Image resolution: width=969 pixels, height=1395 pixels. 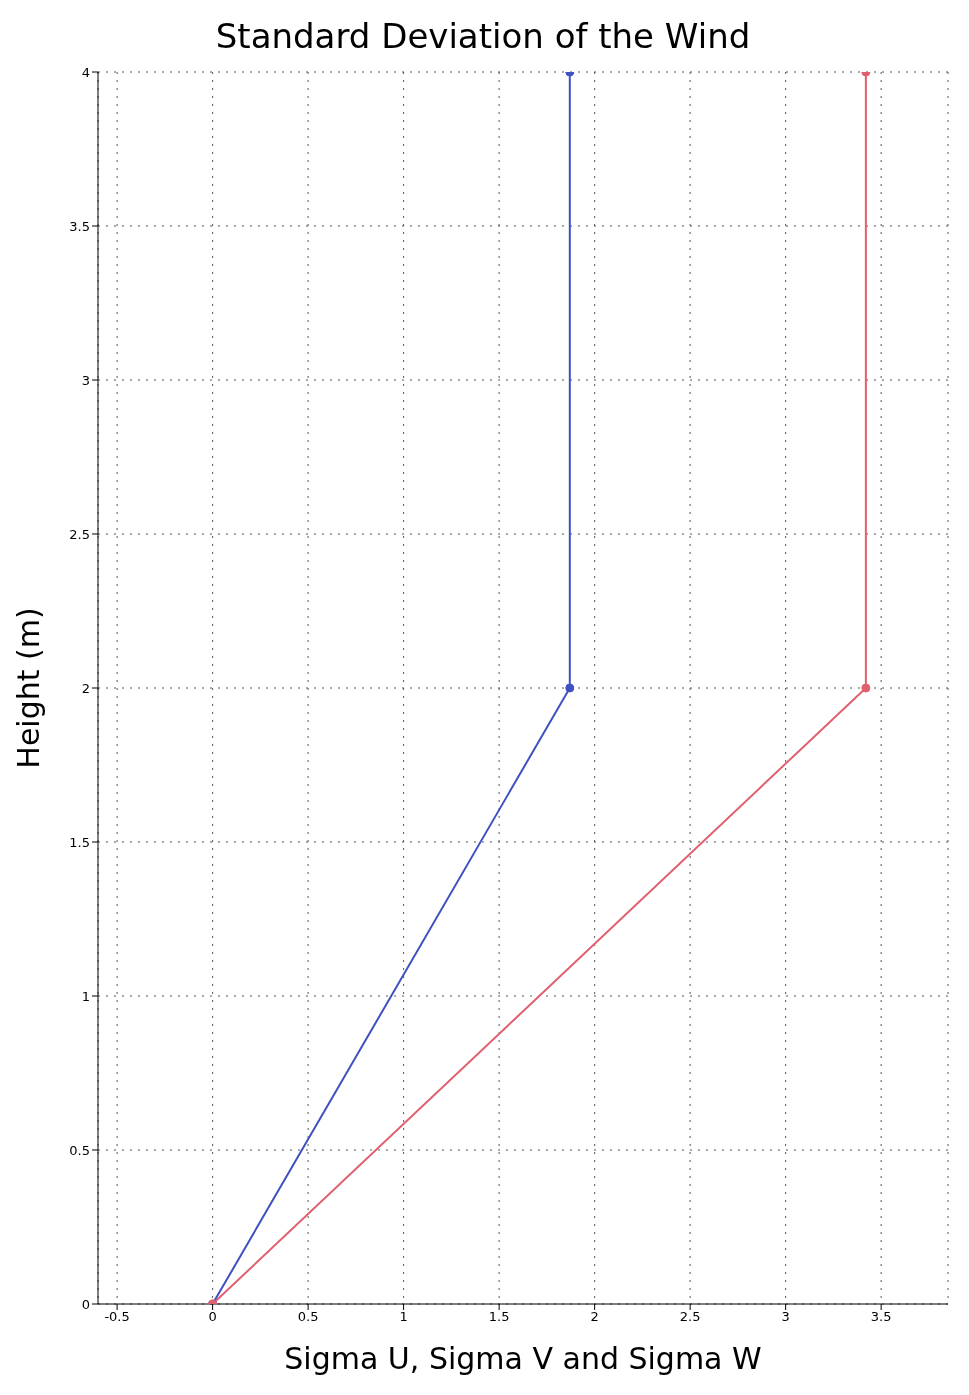 What do you see at coordinates (79, 1150) in the screenshot?
I see `y-tick-label: 0.5` at bounding box center [79, 1150].